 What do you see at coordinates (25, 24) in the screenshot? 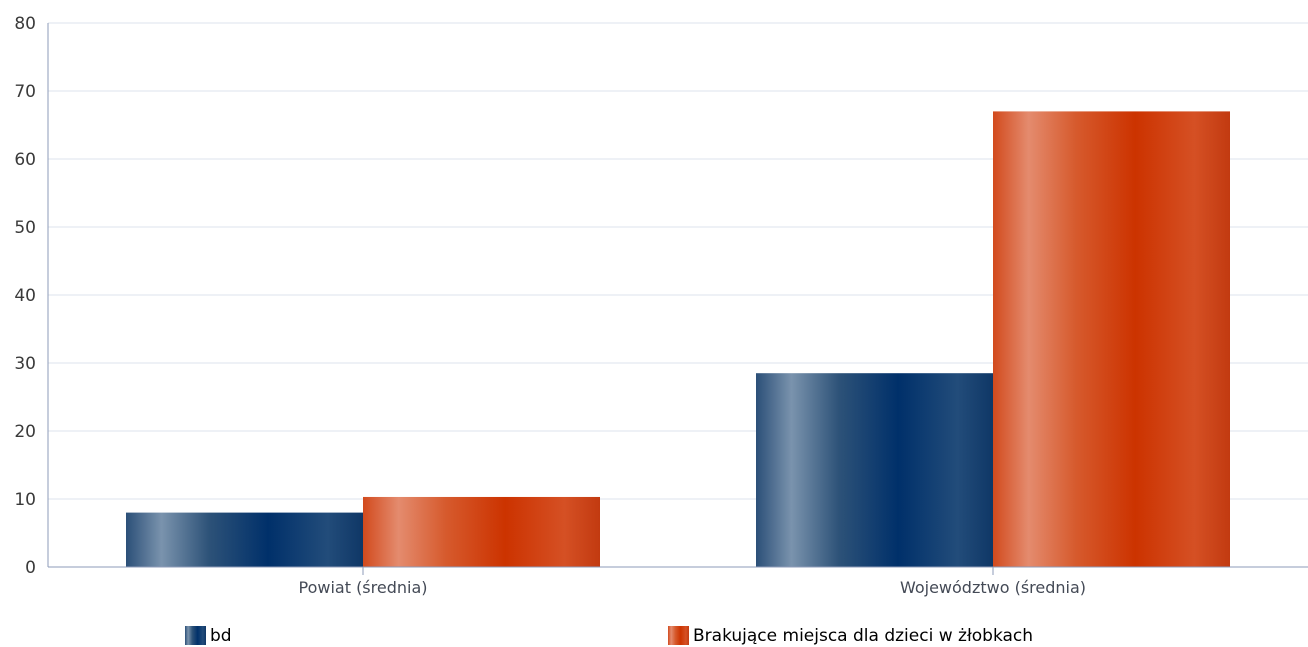
I see `y-tick-label: 80` at bounding box center [25, 24].